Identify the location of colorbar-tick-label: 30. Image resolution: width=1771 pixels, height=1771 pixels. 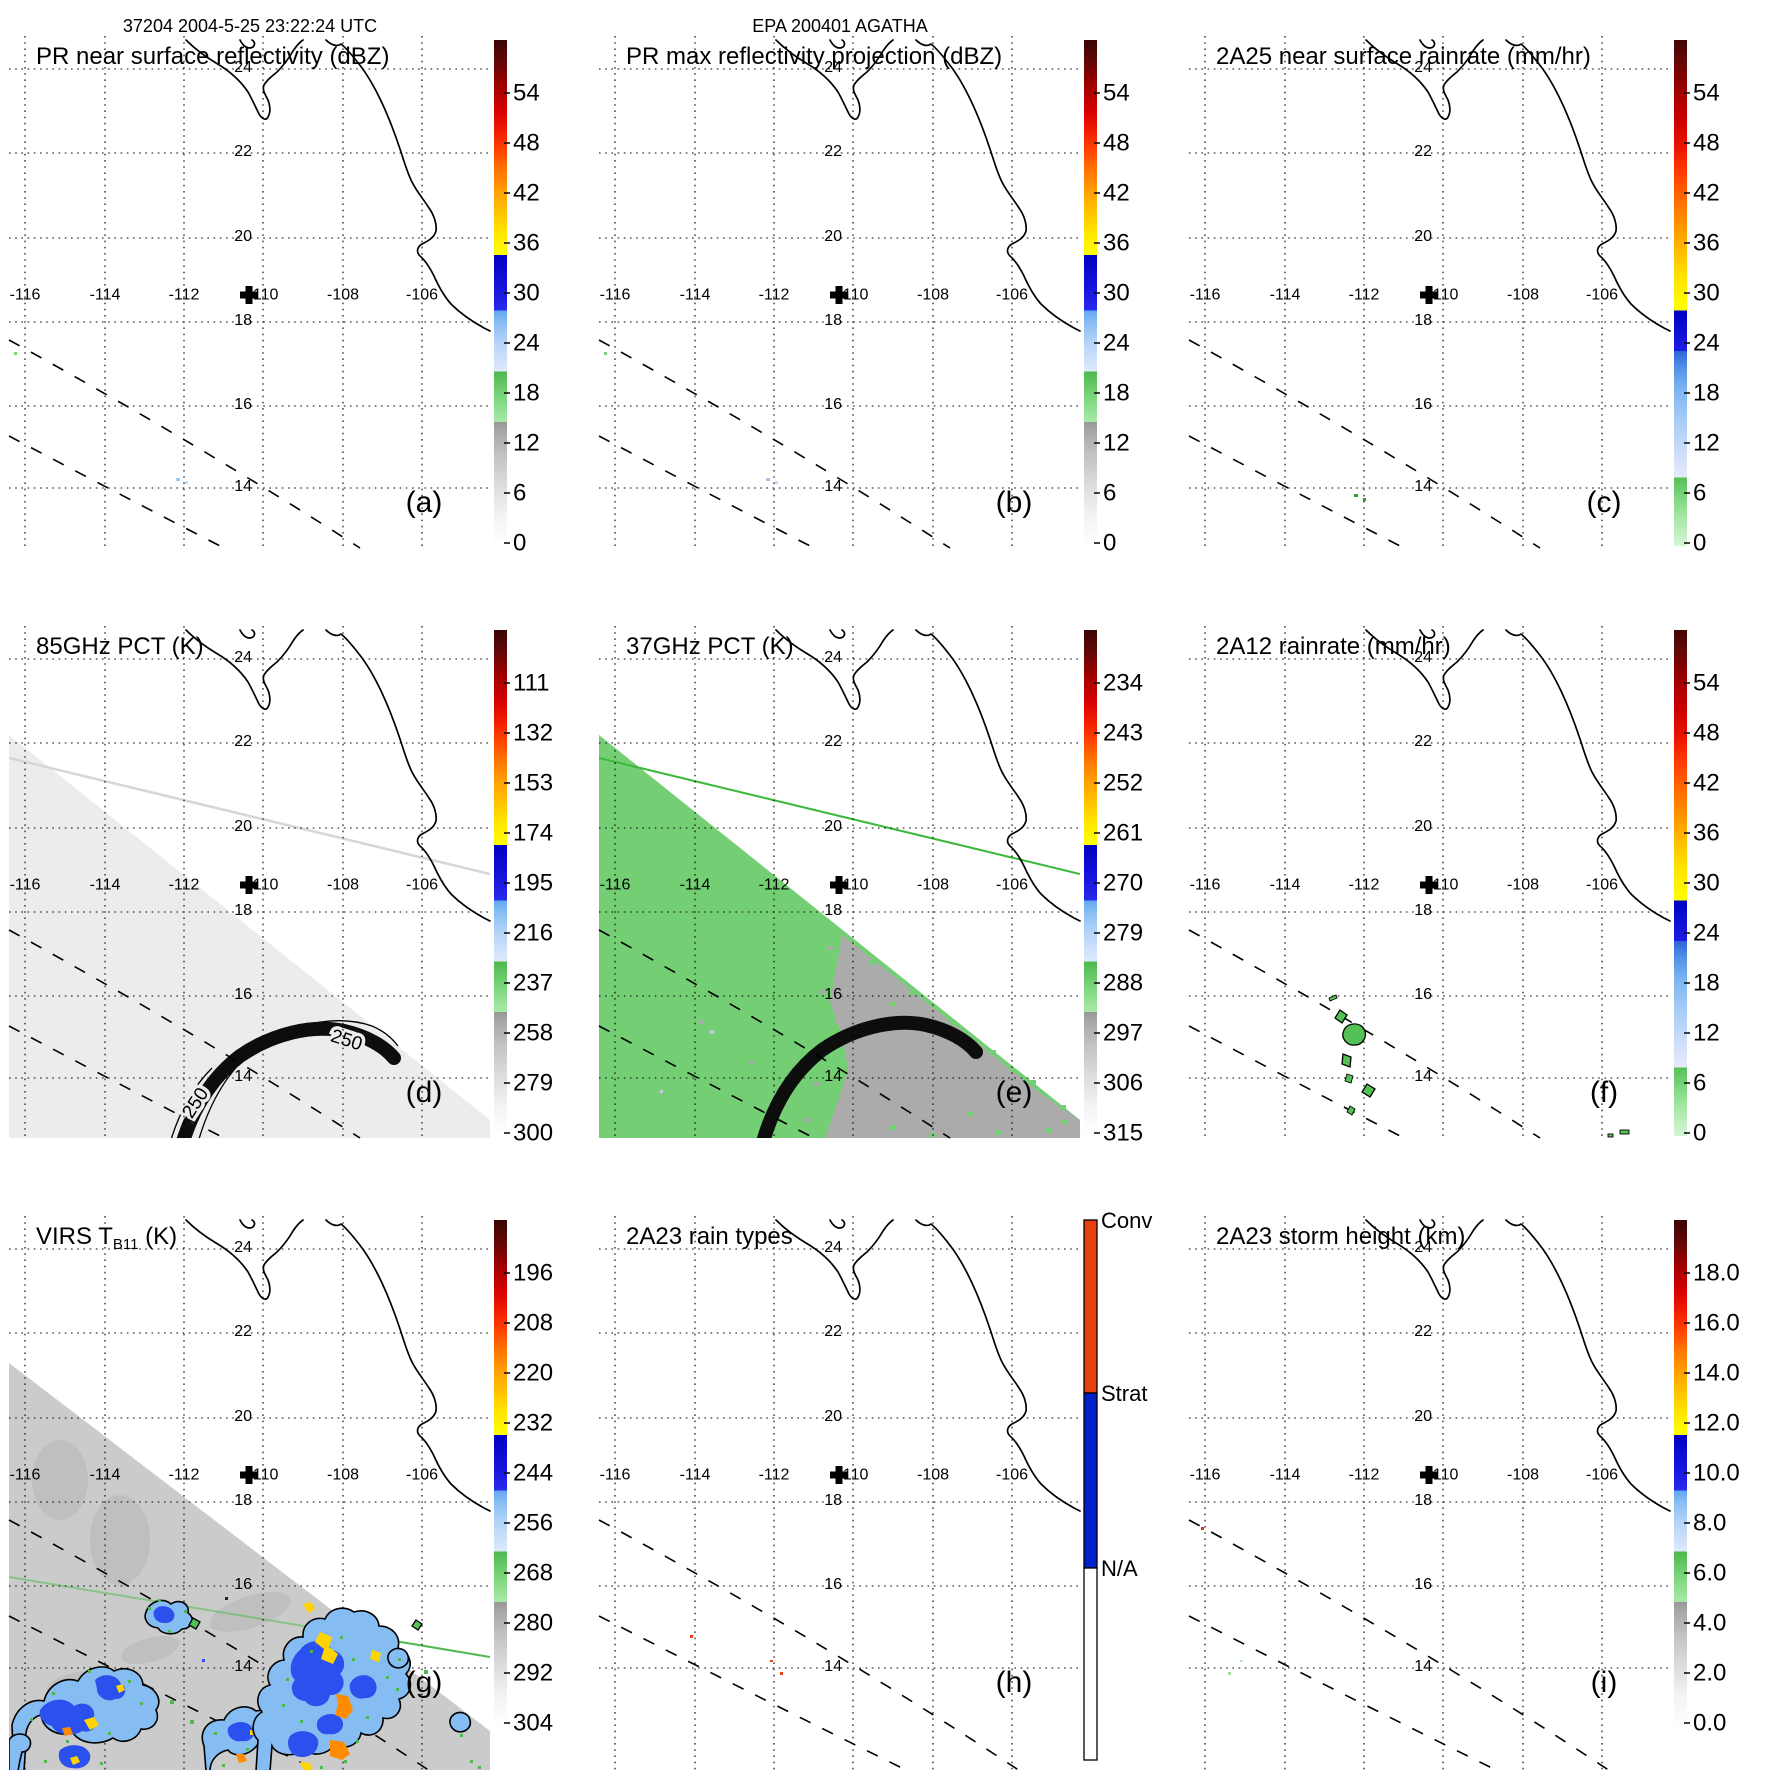
(526, 293).